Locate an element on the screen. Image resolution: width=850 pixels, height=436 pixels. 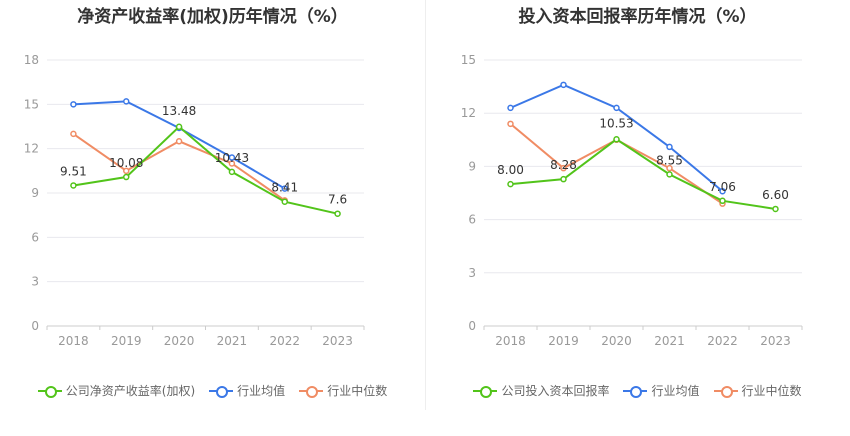
data-label: 8.28 is located at coordinates (563, 165).